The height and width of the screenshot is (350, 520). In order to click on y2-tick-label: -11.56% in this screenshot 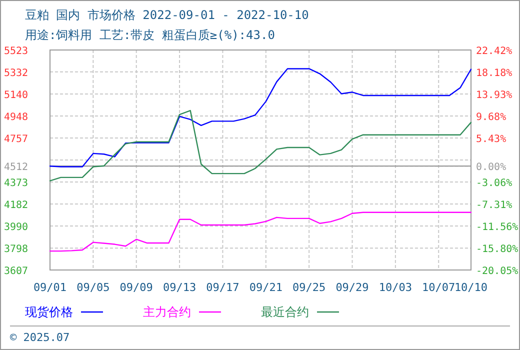, I will do `click(497, 228)`.